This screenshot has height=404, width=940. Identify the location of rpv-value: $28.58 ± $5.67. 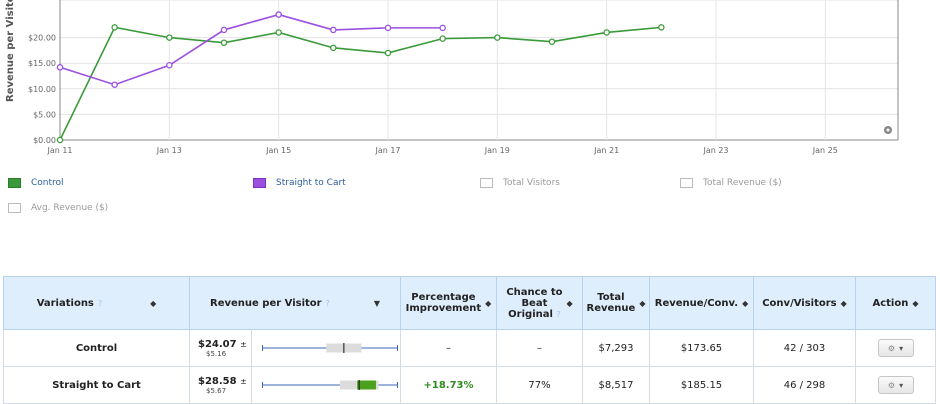
(220, 385).